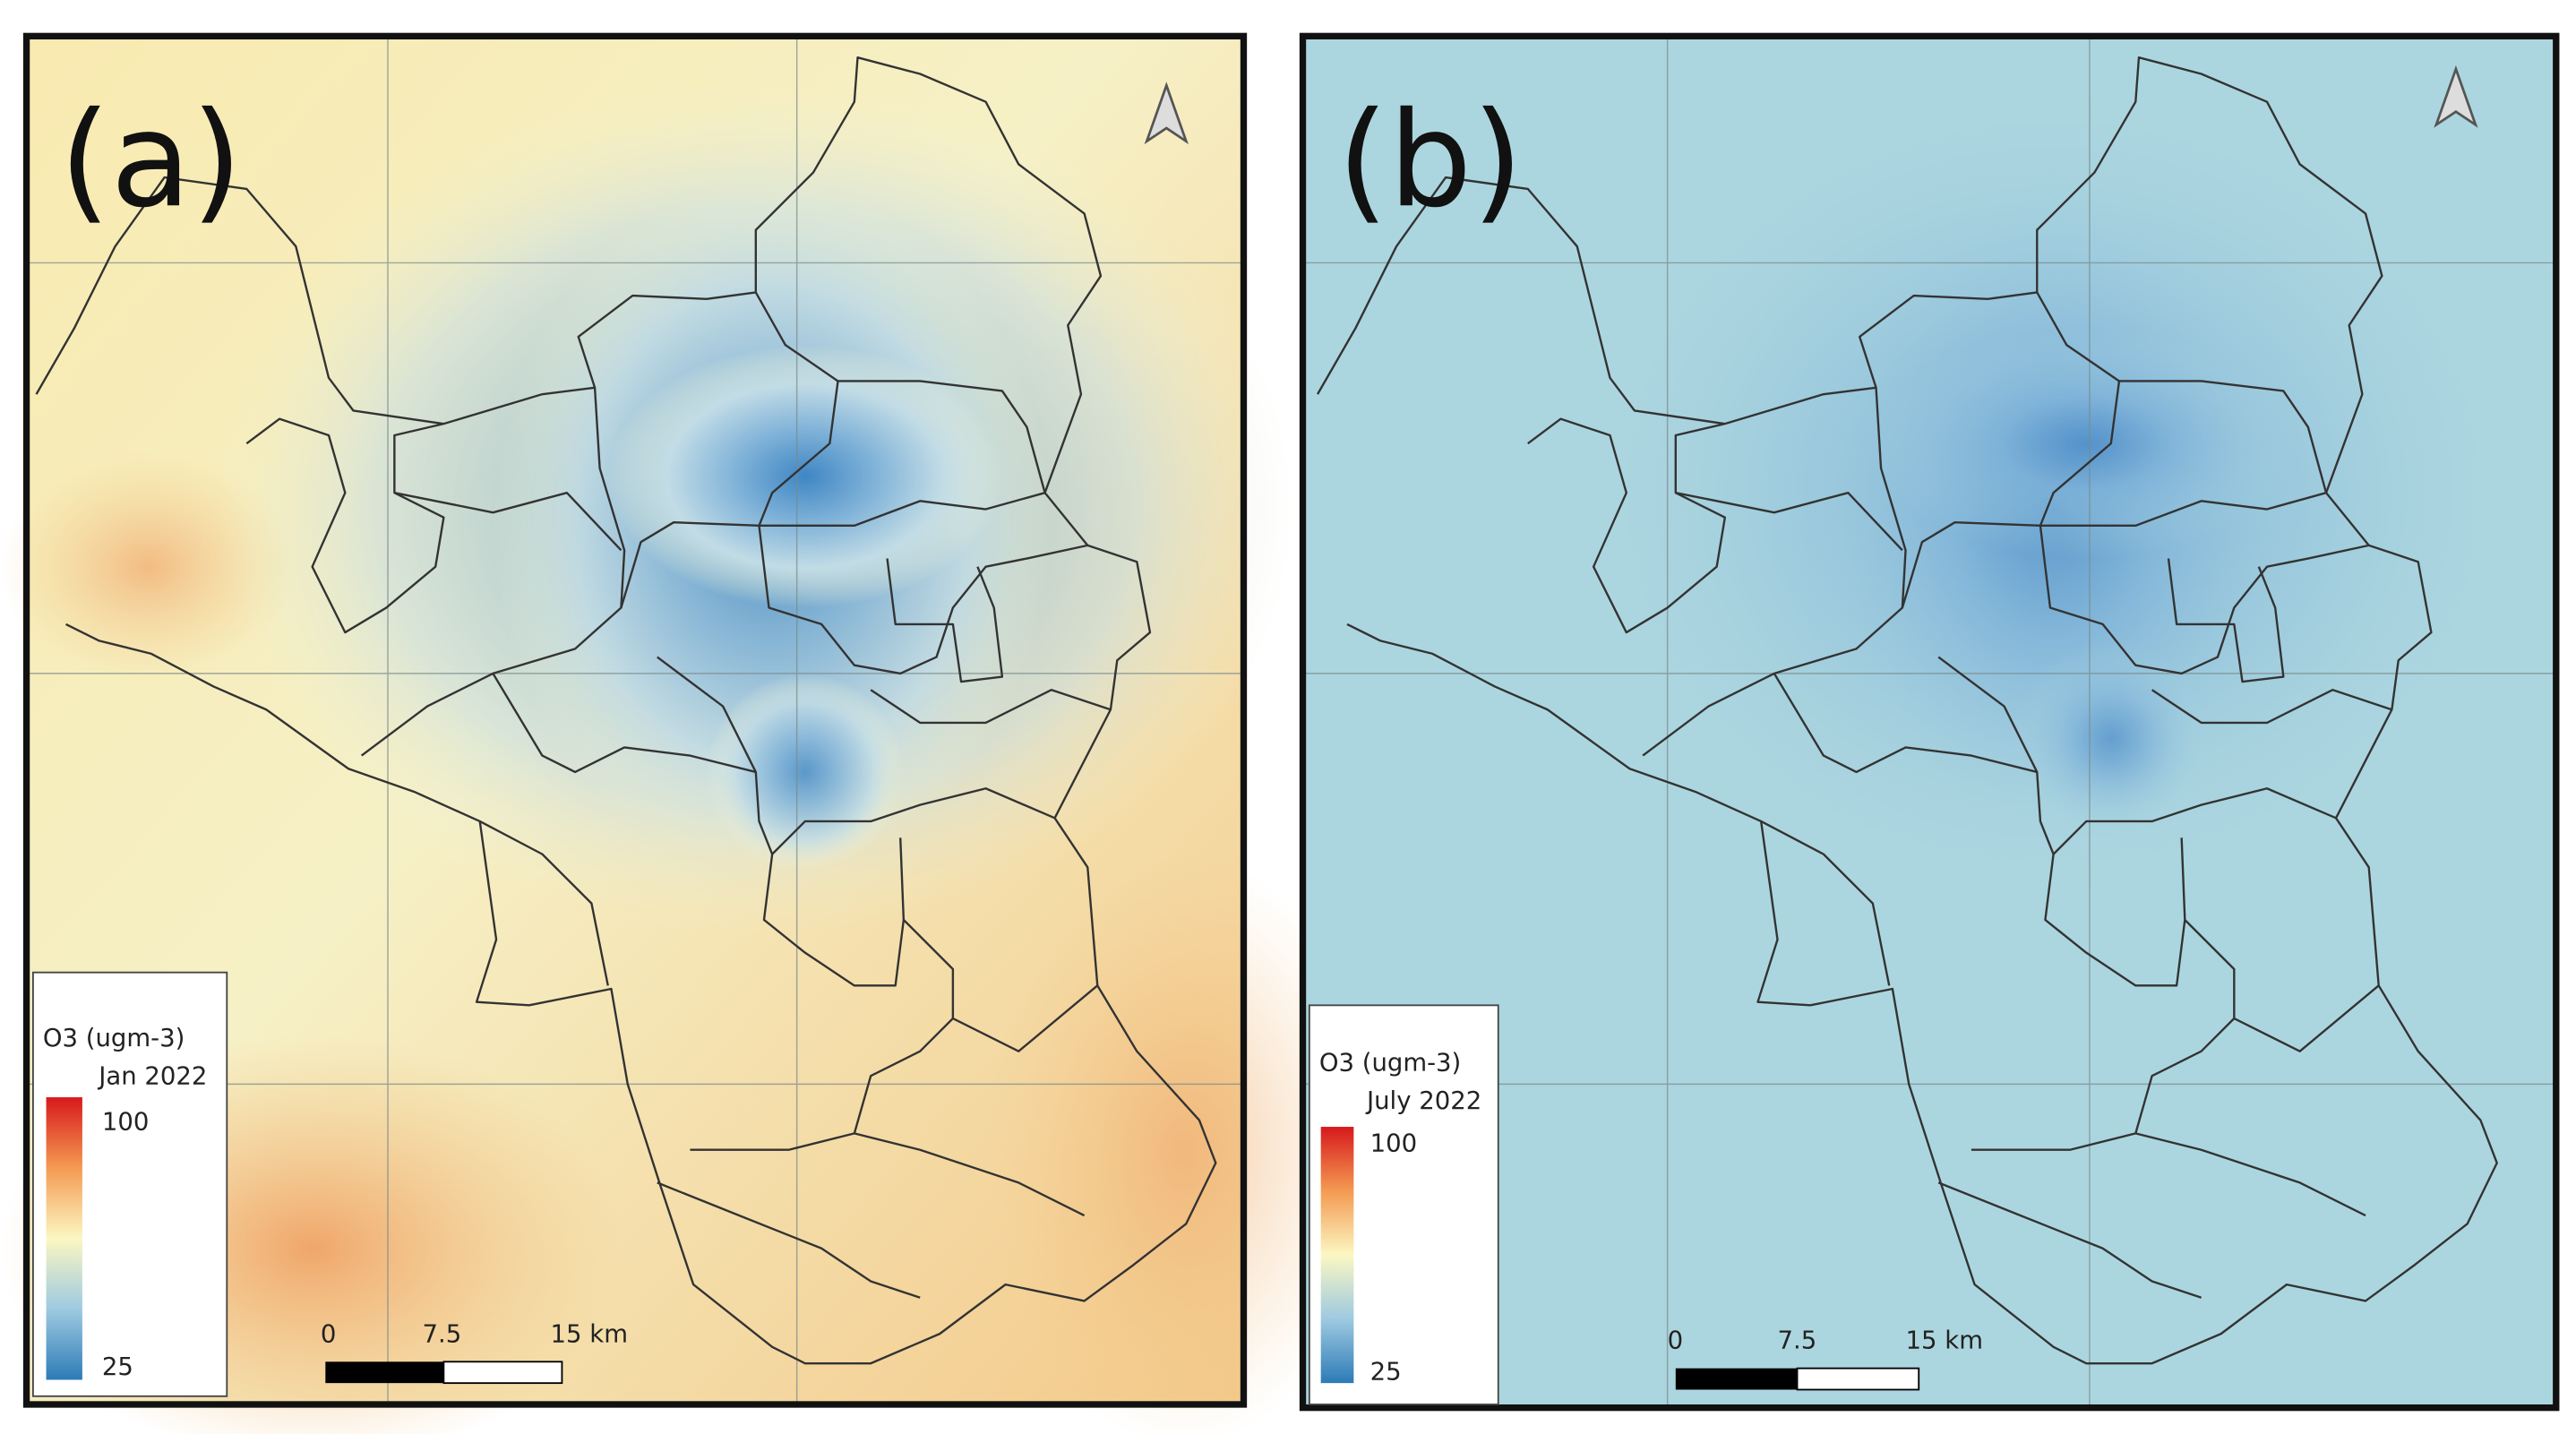 Image resolution: width=2576 pixels, height=1434 pixels. I want to click on legend: O3 (ugm-3) July 2022 100 25, so click(1403, 1204).